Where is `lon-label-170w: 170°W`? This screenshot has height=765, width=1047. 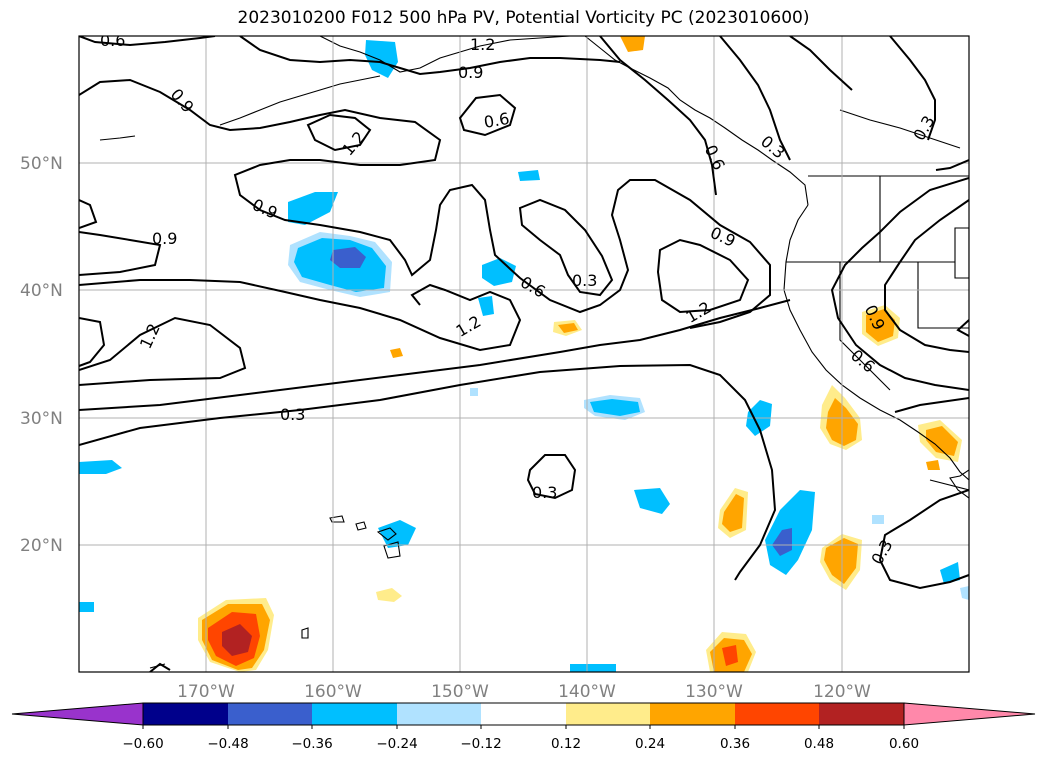 lon-label-170w: 170°W is located at coordinates (206, 692).